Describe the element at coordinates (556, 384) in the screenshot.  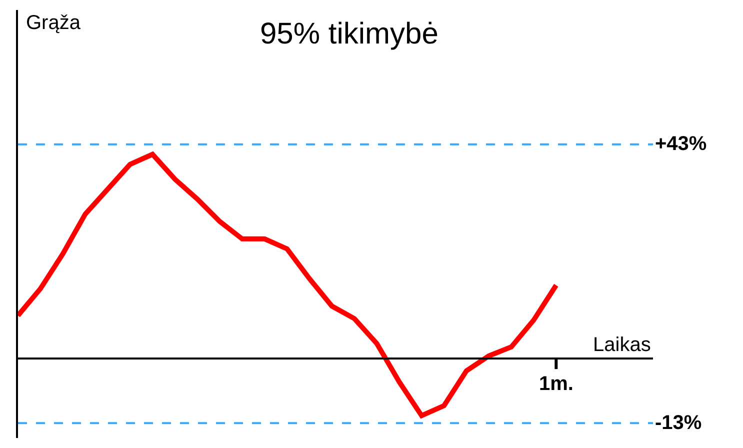
I see `annotation: 1m.` at that location.